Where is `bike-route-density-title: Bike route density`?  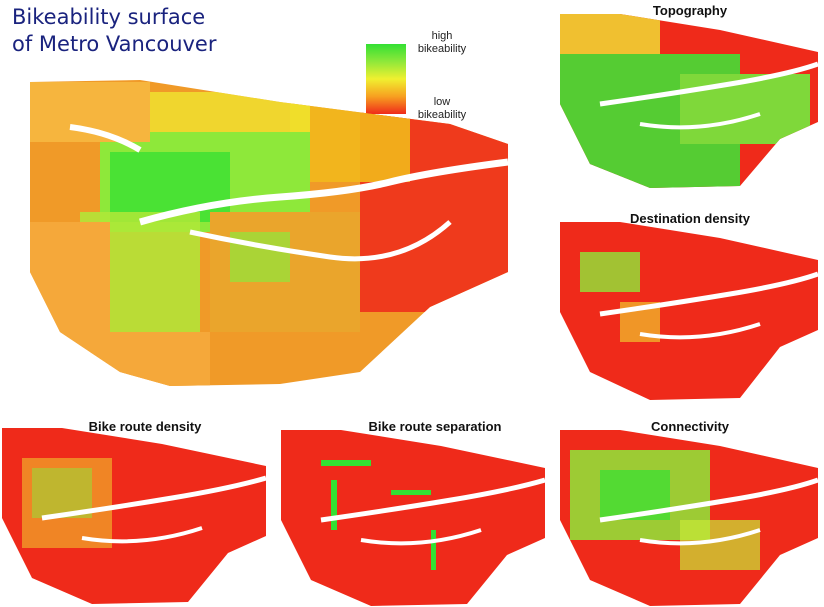 bike-route-density-title: Bike route density is located at coordinates (145, 426).